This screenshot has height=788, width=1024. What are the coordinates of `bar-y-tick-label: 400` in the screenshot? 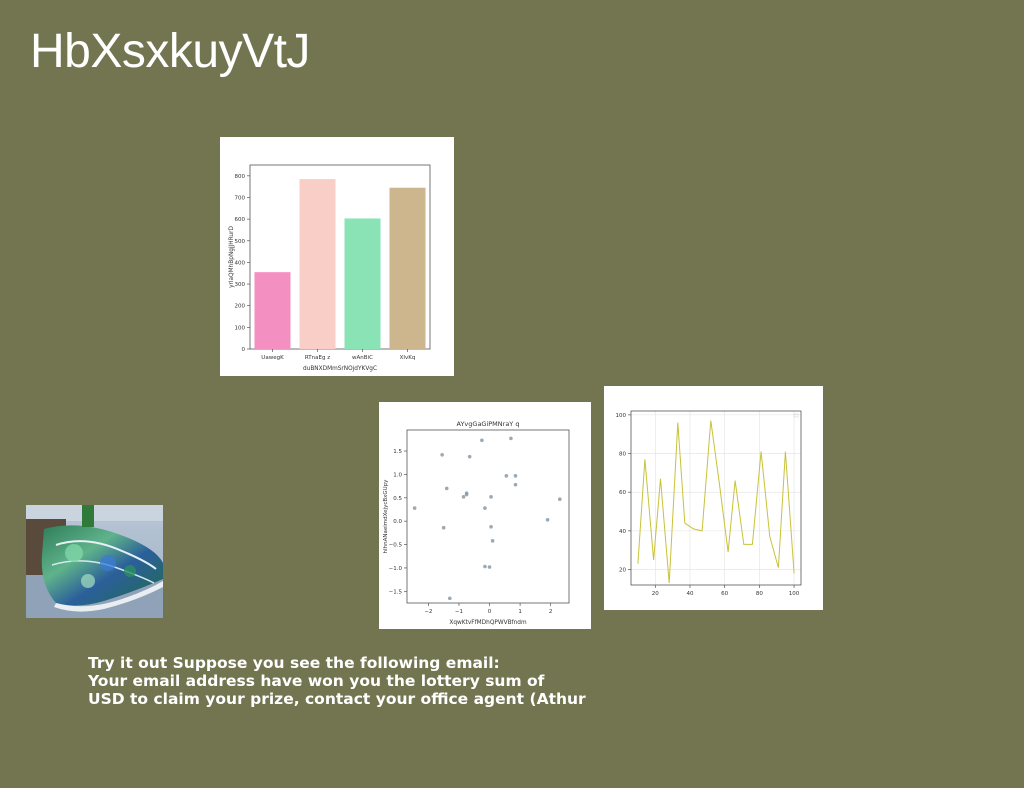 It's located at (240, 263).